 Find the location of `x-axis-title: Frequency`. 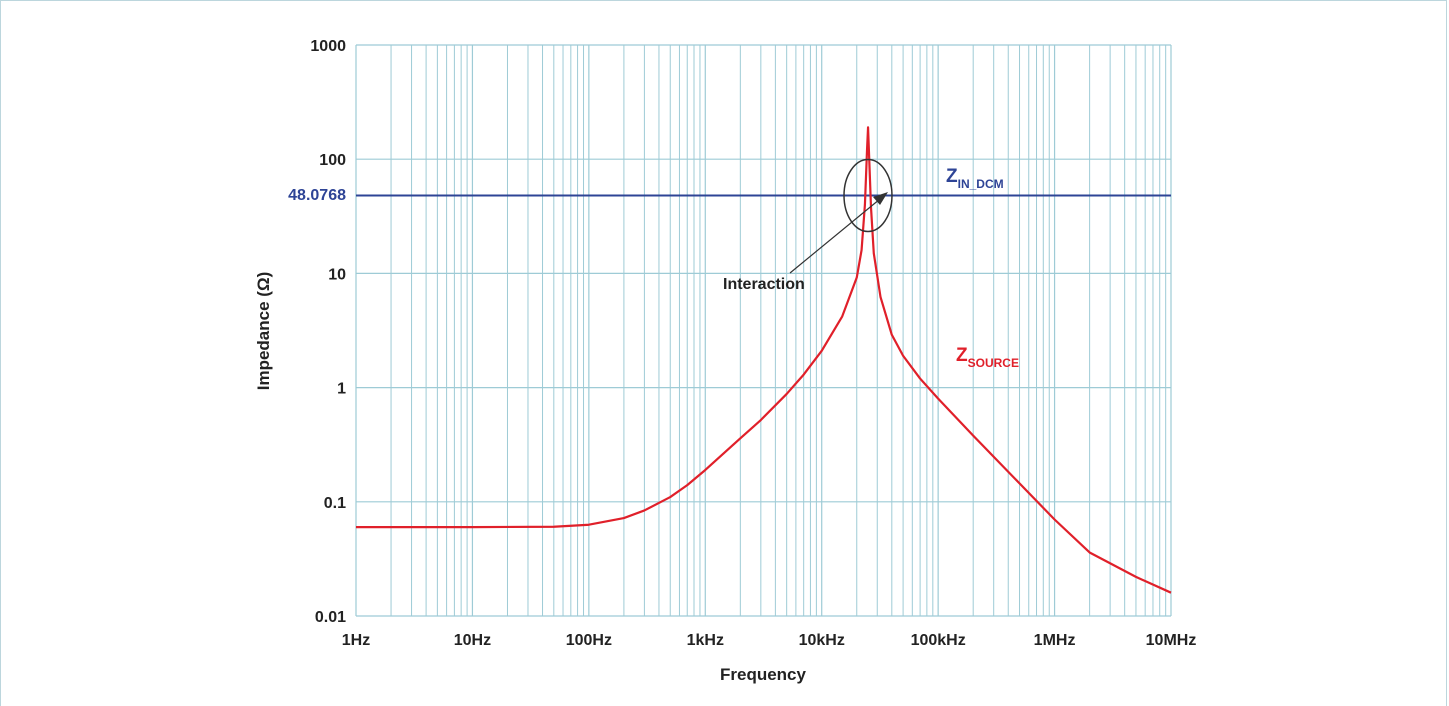

x-axis-title: Frequency is located at coordinates (763, 674).